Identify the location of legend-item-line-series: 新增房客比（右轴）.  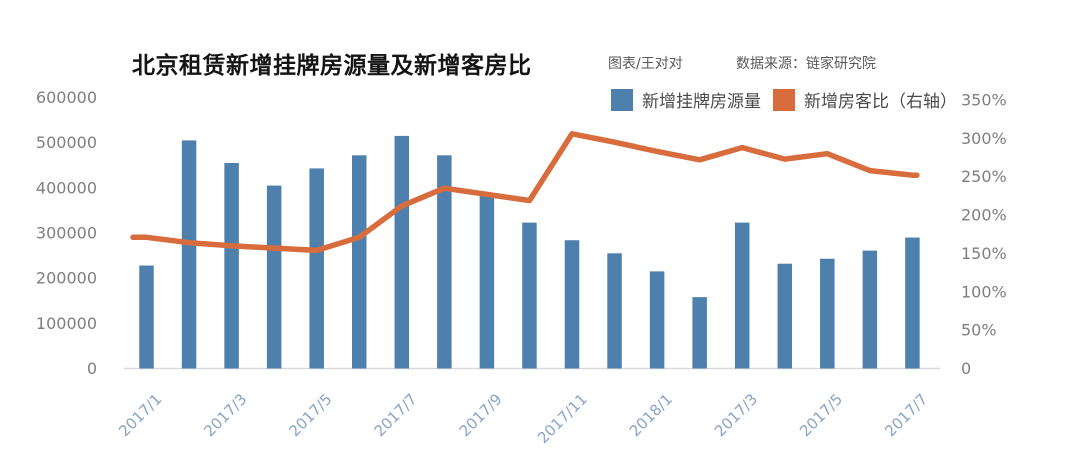
(865, 99).